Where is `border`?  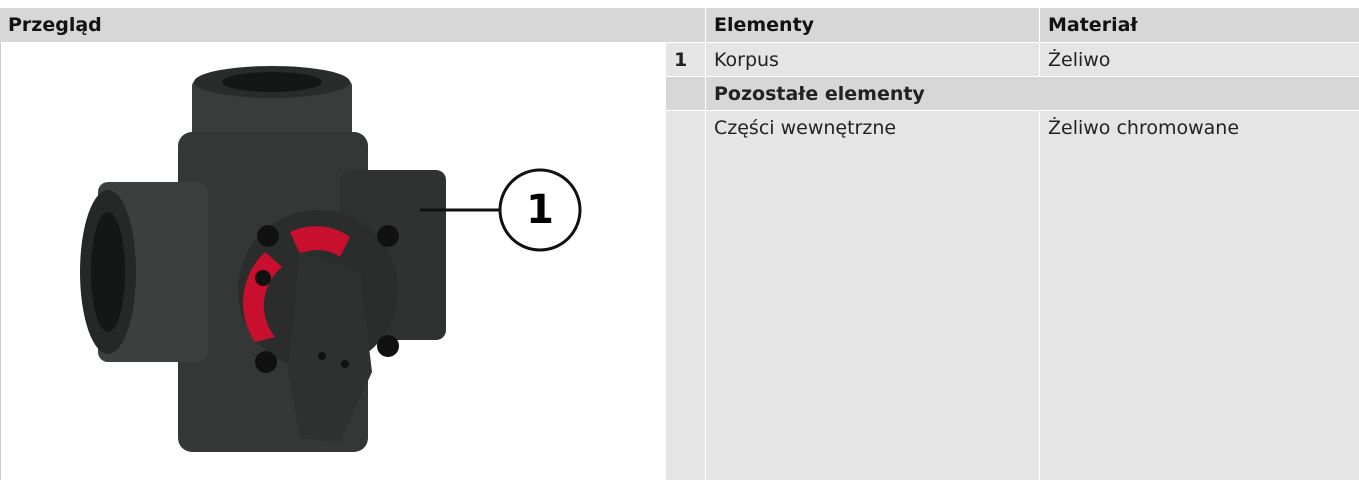 border is located at coordinates (0, 261).